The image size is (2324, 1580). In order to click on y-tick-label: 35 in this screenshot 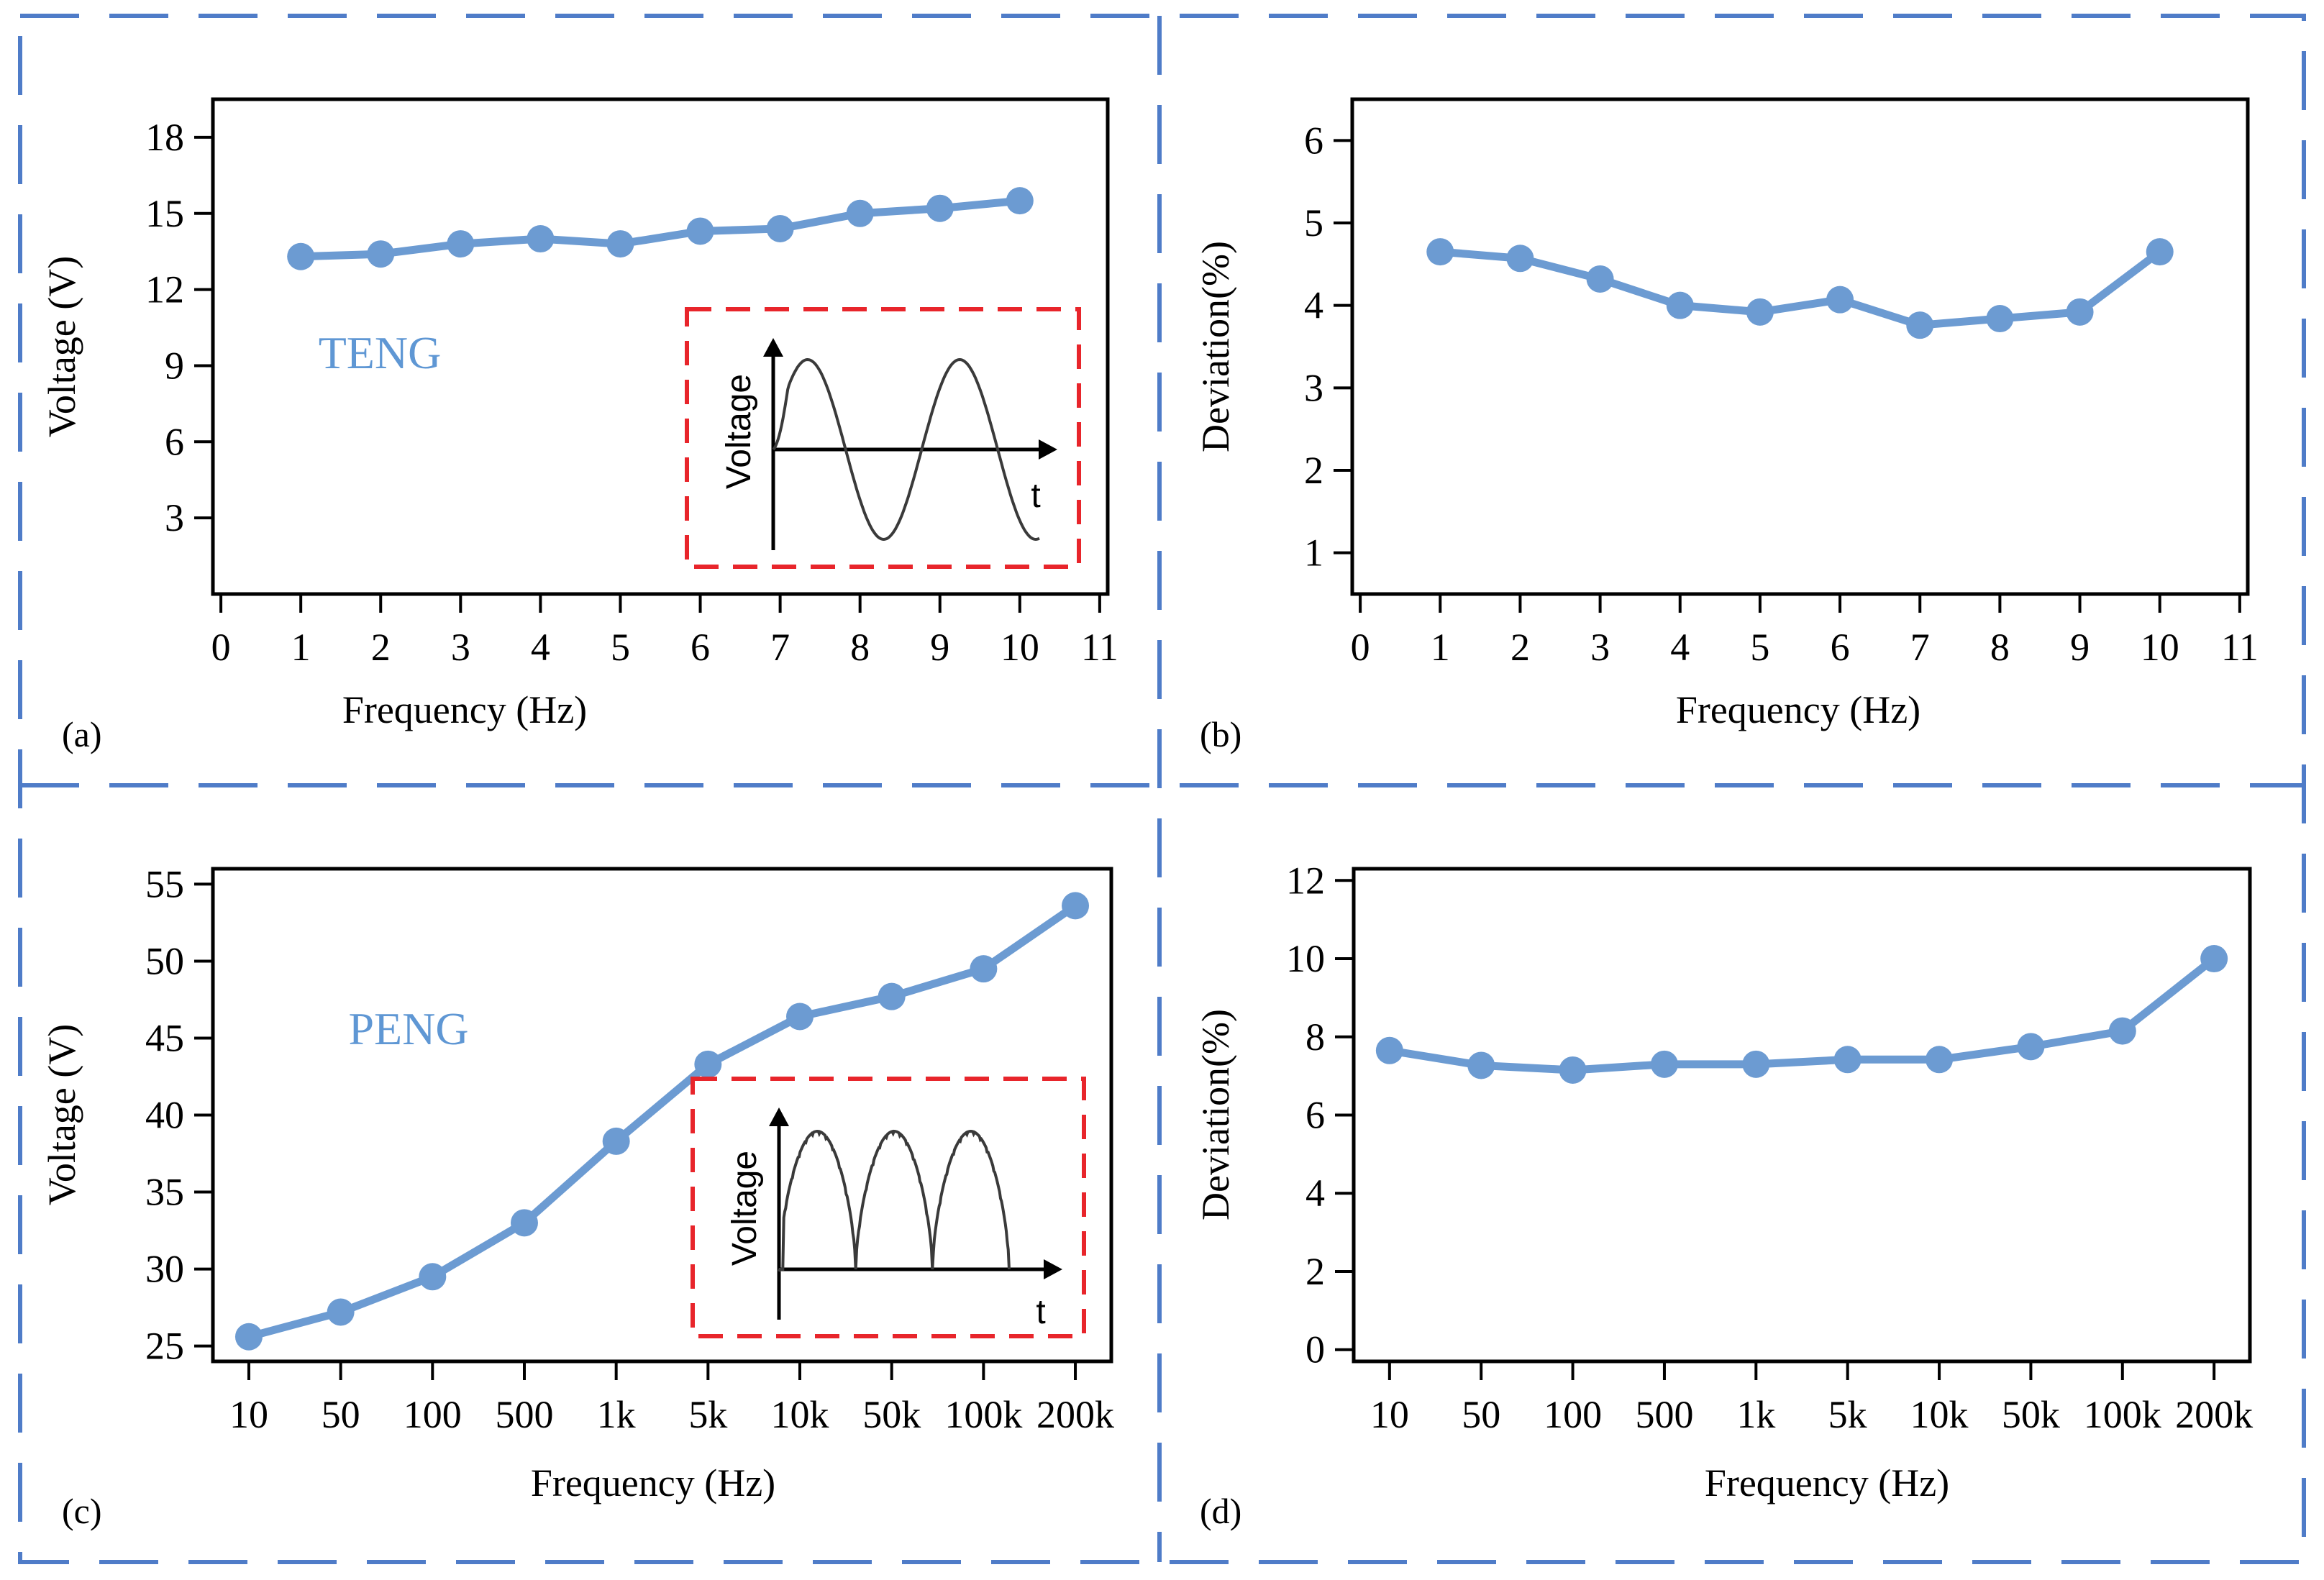, I will do `click(164, 1193)`.